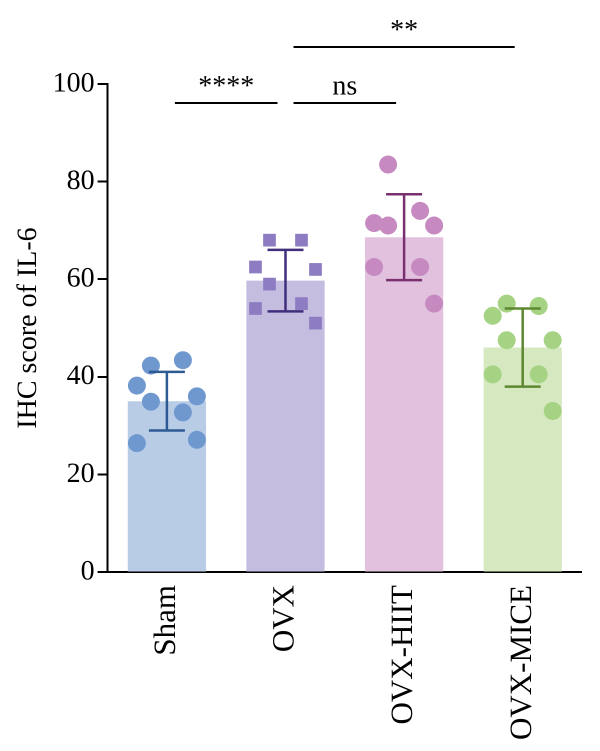  Describe the element at coordinates (73, 82) in the screenshot. I see `y-tick-label: 100` at that location.